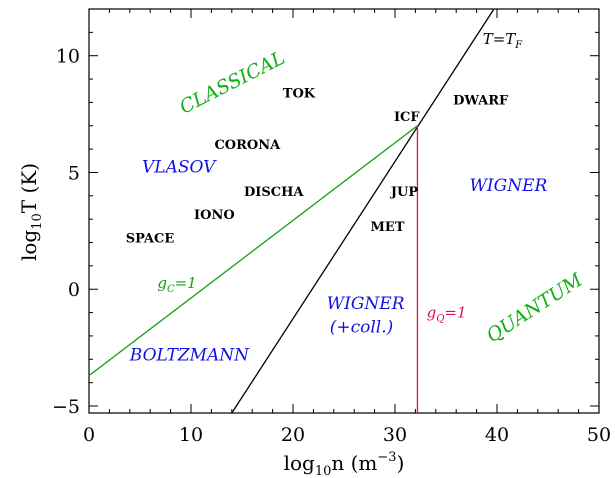 This screenshot has height=478, width=615. Describe the element at coordinates (232, 83) in the screenshot. I see `regime-label: CLASSICAL` at that location.